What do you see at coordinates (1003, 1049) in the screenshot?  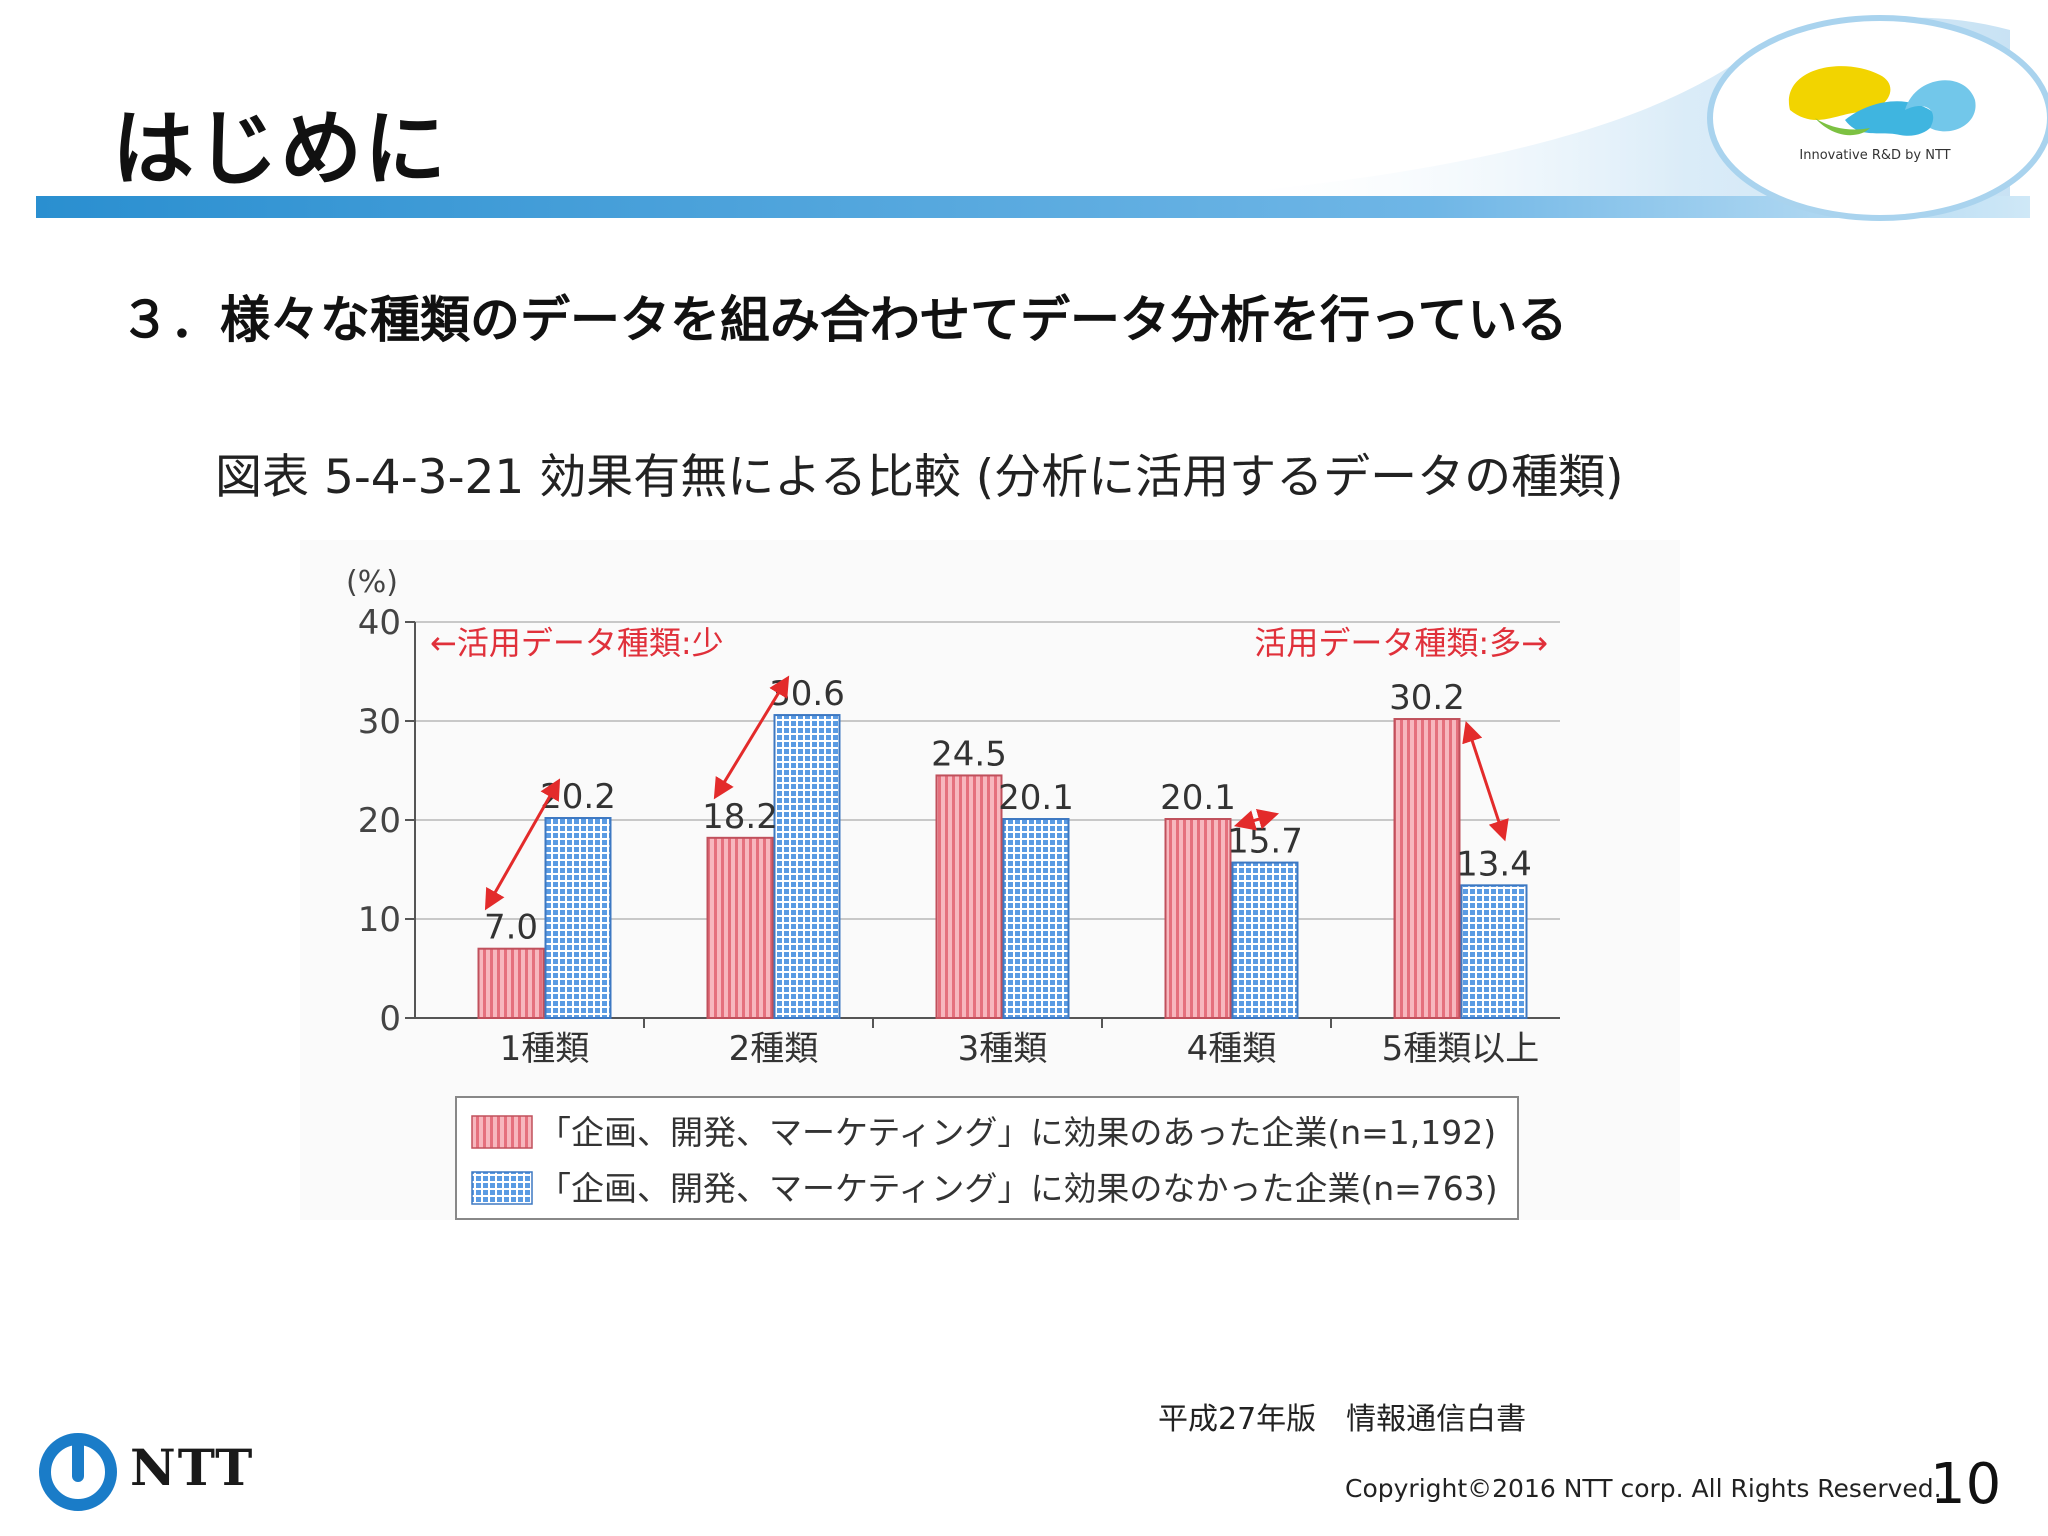 I see `x-tick-label: 3種類` at bounding box center [1003, 1049].